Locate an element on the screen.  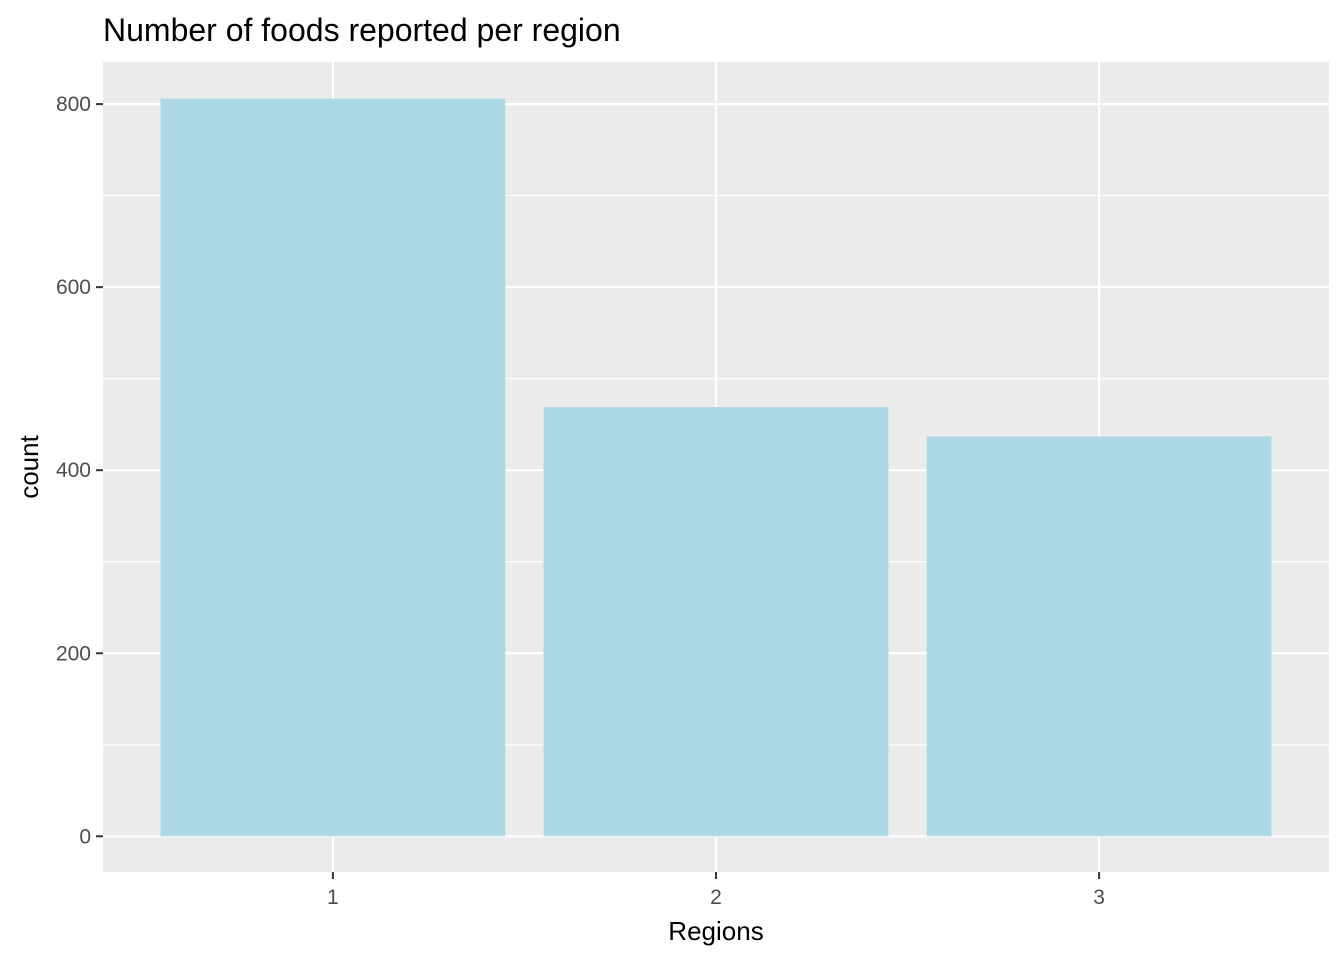
x-tick-label: 3 is located at coordinates (1099, 897).